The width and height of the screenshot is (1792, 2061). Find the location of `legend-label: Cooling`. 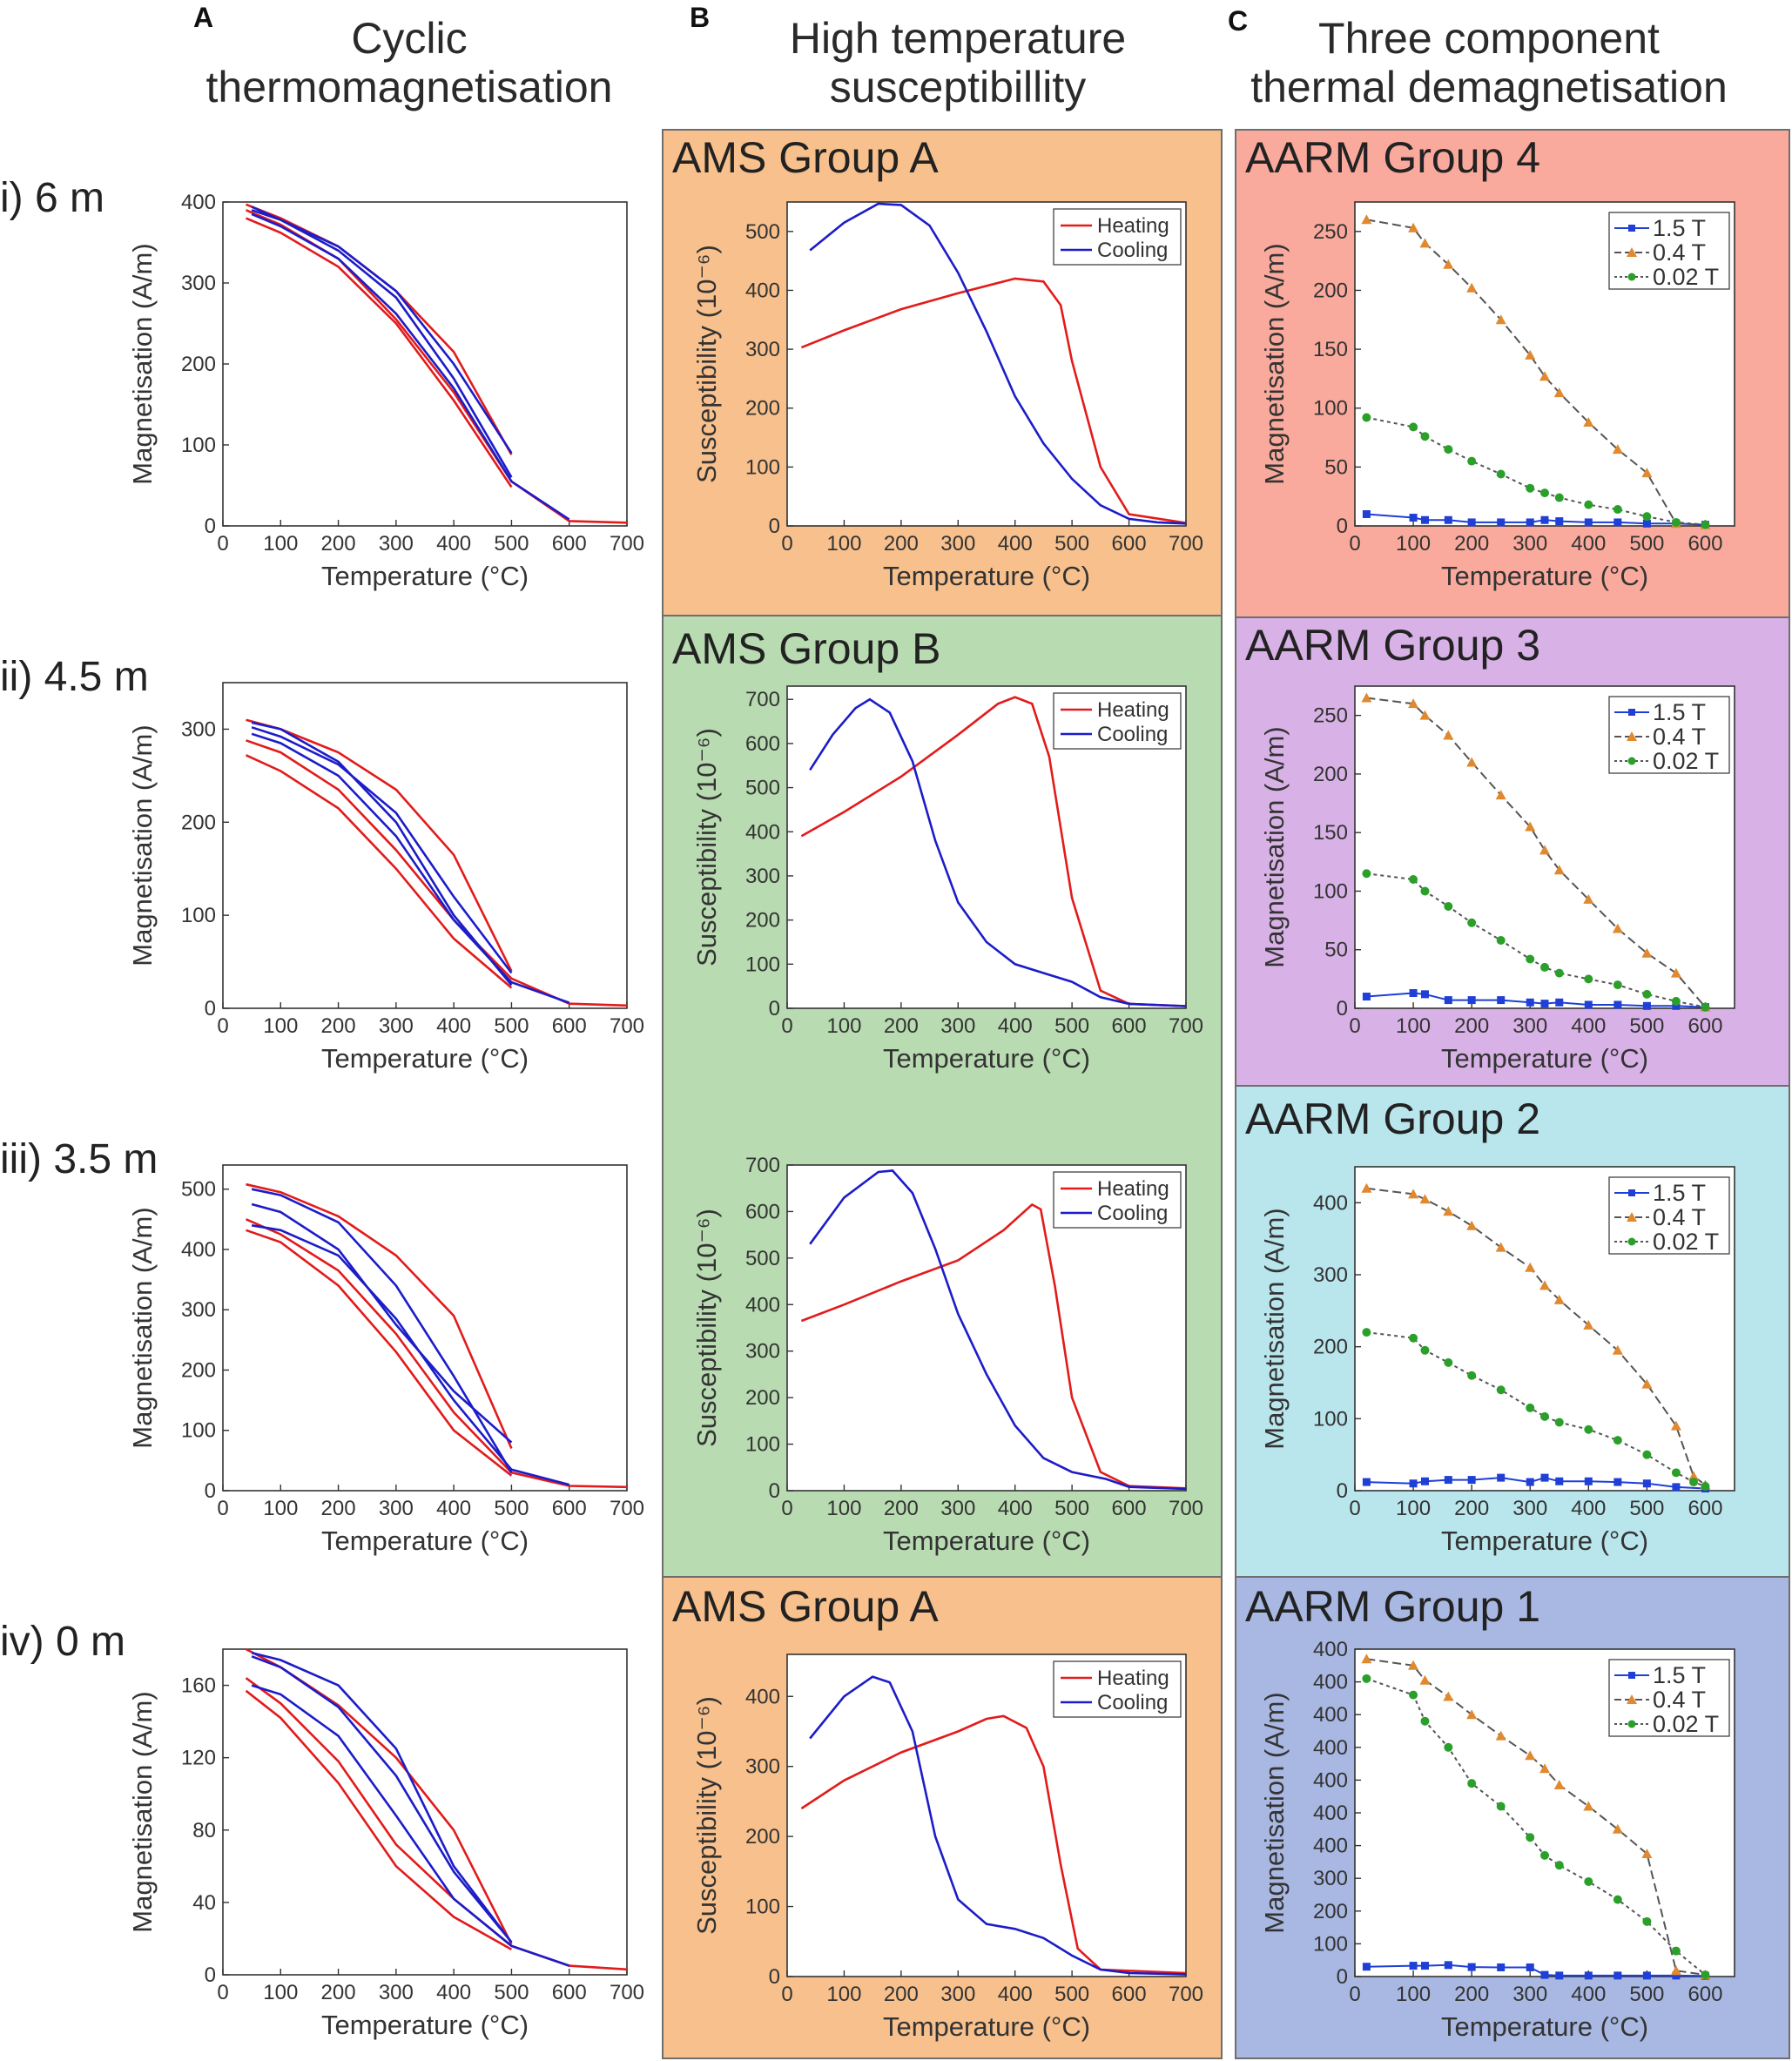

legend-label: Cooling is located at coordinates (1132, 250).